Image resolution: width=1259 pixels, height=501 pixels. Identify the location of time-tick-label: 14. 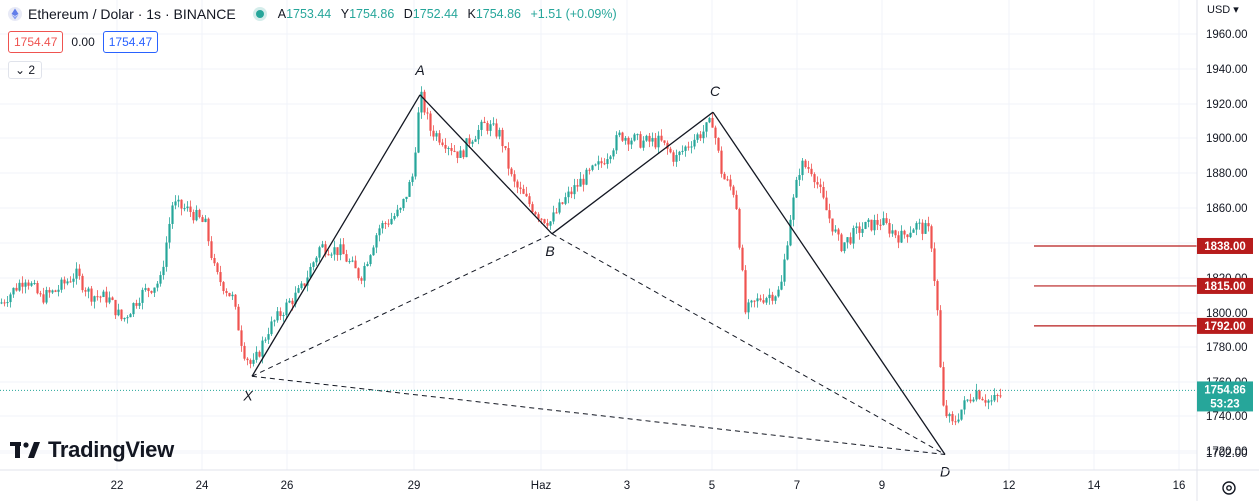
(1094, 486).